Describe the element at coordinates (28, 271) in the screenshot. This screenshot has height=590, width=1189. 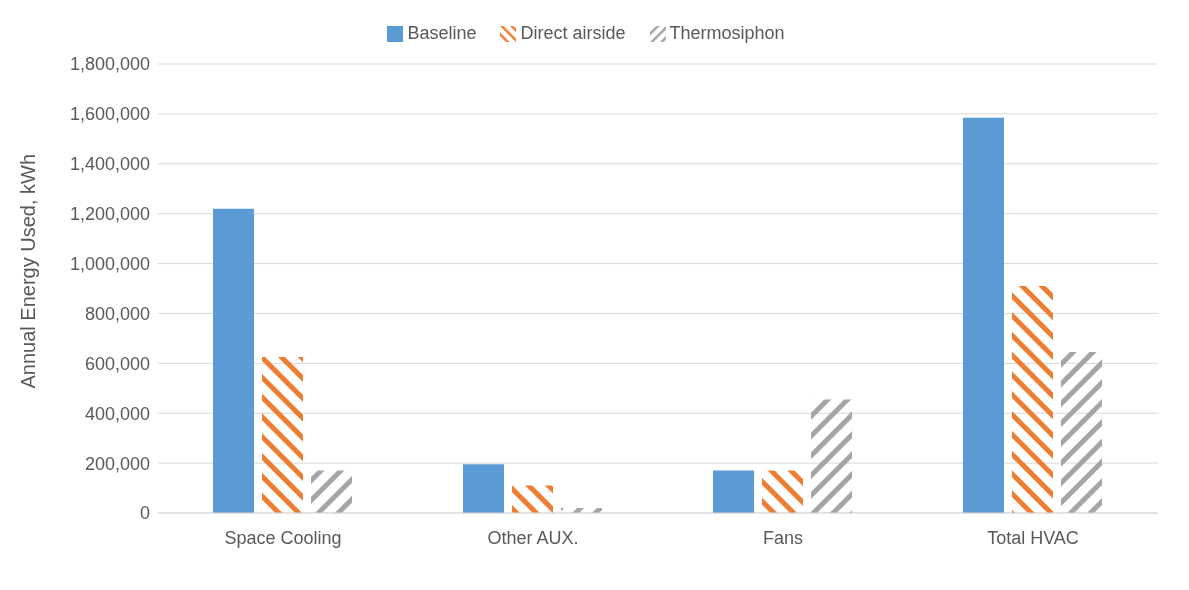
I see `y-axis-title: Annual Energy Used, kWh` at that location.